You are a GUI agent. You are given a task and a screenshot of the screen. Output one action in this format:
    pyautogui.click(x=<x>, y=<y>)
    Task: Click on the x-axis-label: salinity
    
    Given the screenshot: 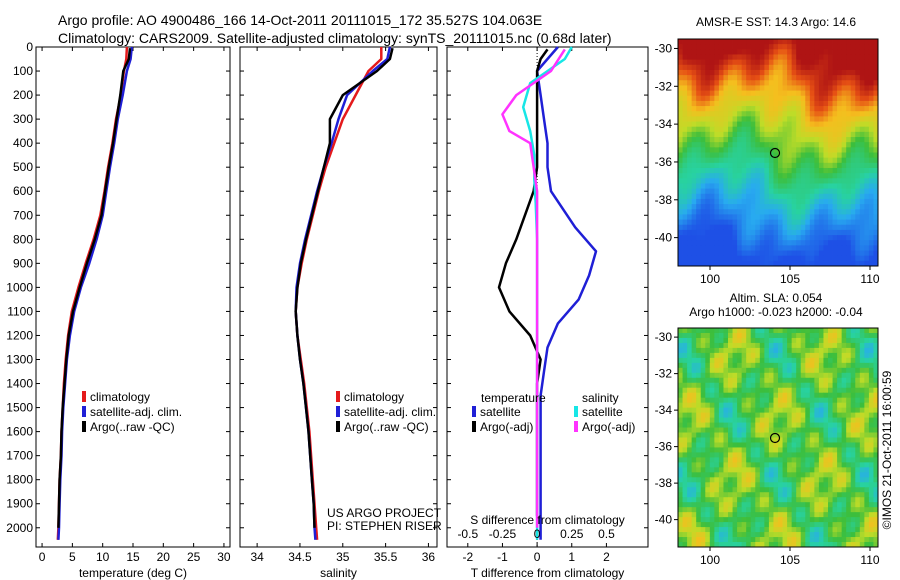 What is the action you would take?
    pyautogui.click(x=338, y=573)
    